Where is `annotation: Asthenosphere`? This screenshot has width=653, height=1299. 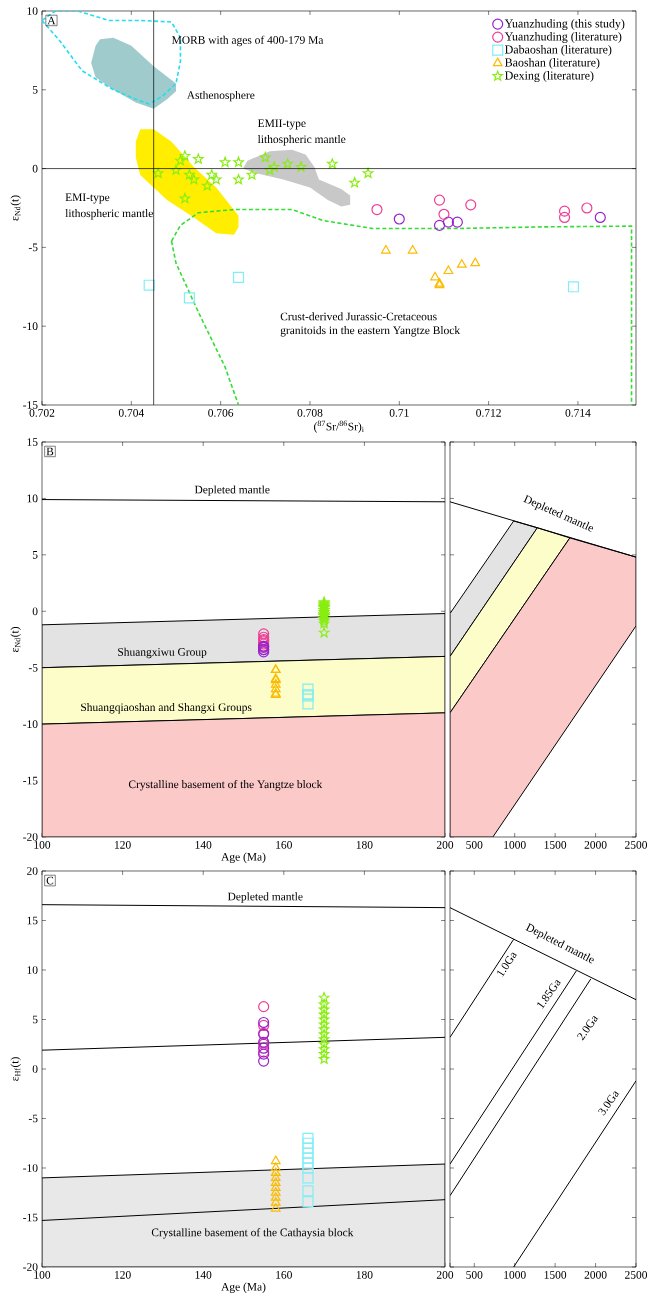 annotation: Asthenosphere is located at coordinates (220, 96).